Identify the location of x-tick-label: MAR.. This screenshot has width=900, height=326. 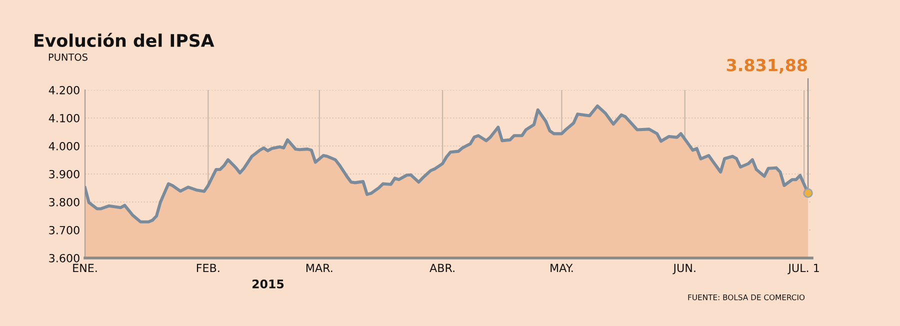
(319, 268).